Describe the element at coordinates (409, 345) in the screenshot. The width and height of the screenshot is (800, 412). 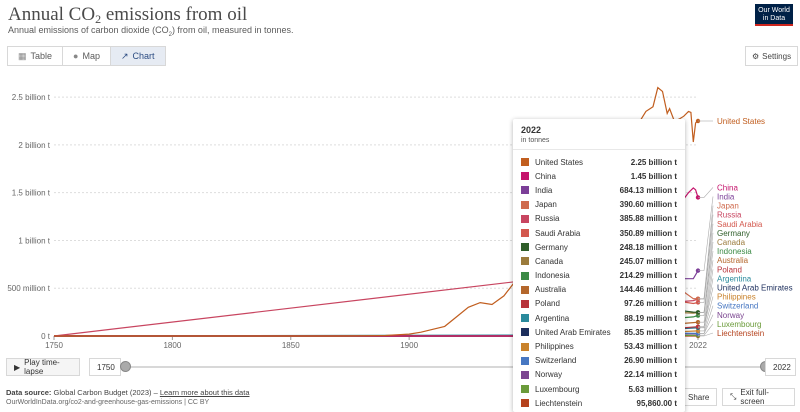
I see `x-tick-label: 1900` at that location.